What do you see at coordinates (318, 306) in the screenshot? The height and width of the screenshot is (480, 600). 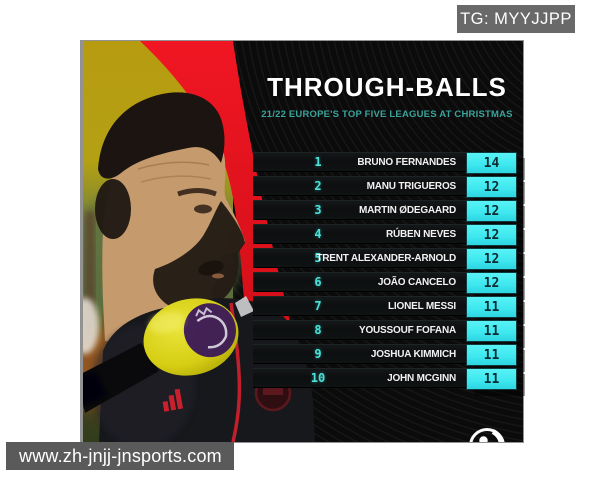 I see `rank-cell: 7` at bounding box center [318, 306].